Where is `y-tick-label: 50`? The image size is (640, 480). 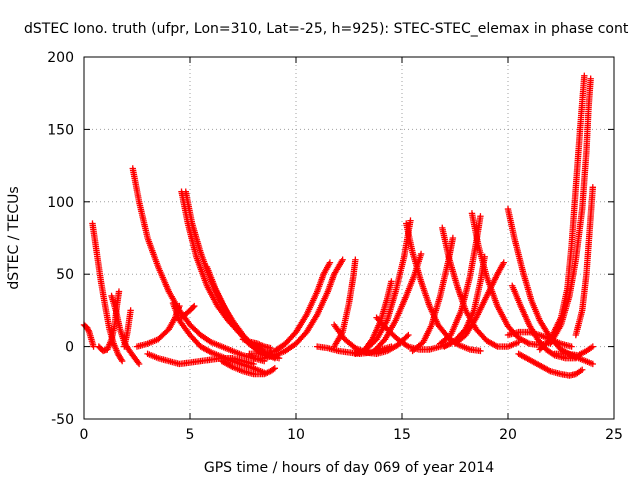 y-tick-label: 50 is located at coordinates (65, 275).